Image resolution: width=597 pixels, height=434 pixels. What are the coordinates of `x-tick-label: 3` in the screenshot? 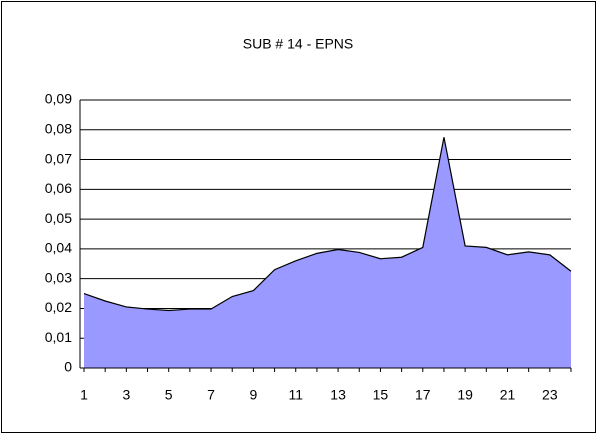 It's located at (126, 395).